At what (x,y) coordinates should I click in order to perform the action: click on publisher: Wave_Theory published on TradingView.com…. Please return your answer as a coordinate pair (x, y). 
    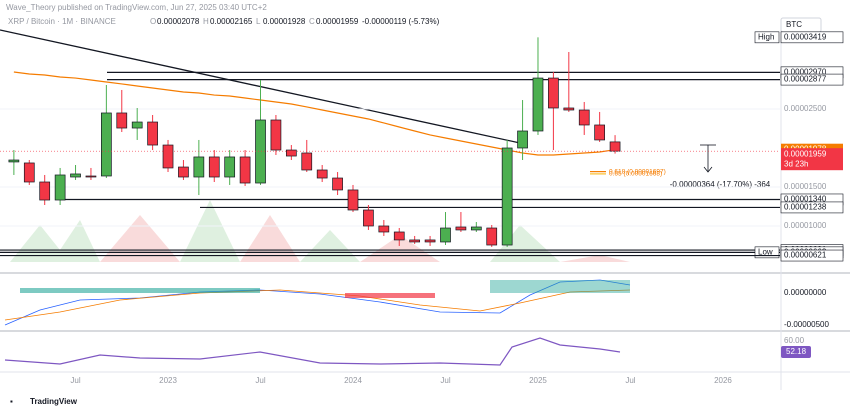
    Looking at the image, I should click on (136, 7).